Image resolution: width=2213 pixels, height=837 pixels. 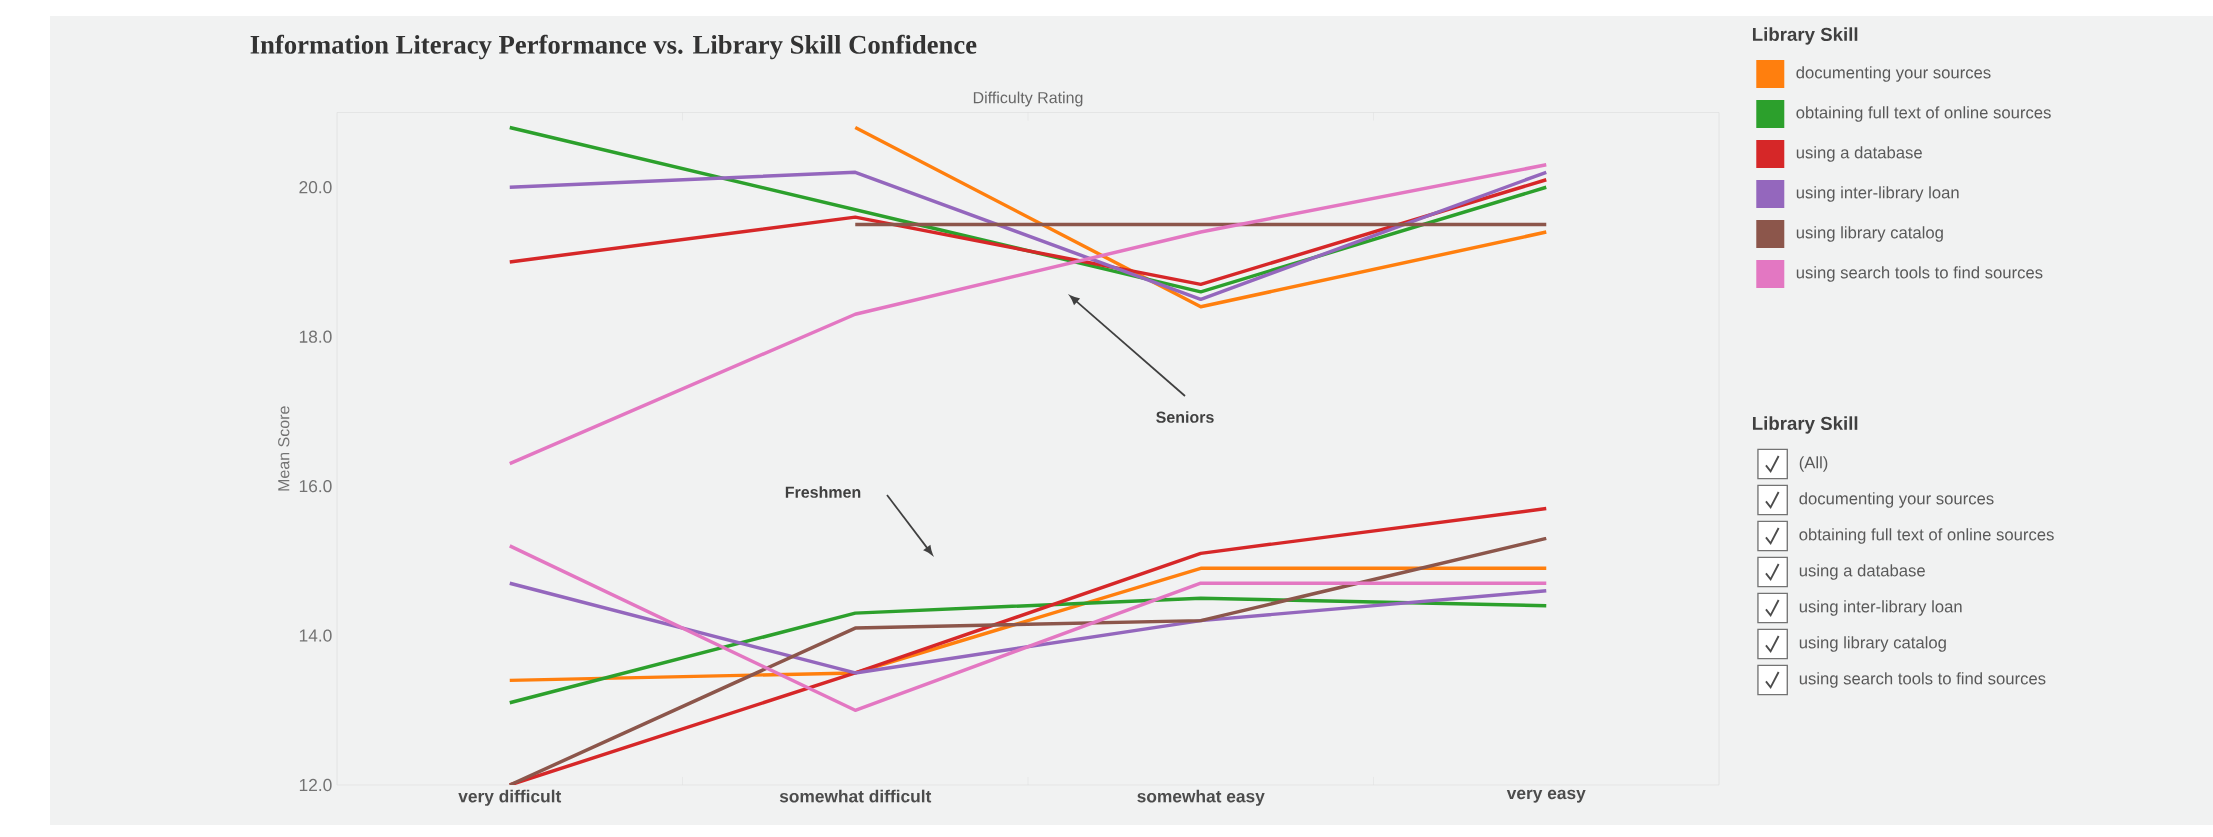 I want to click on legend-title: Library Skill, so click(x=1805, y=36).